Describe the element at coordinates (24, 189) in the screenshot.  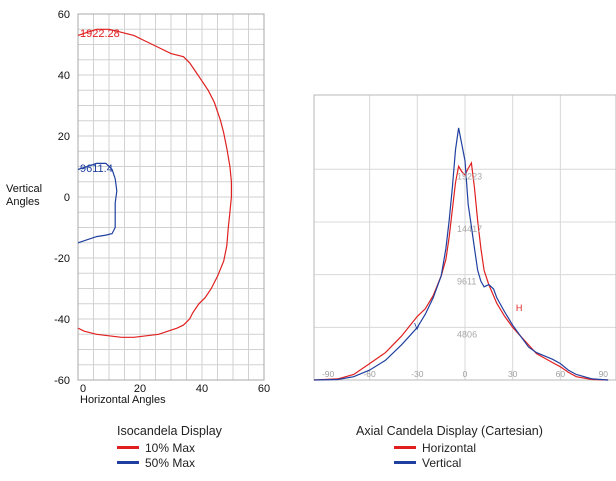
I see `y-axis-title-line-1: Vertical` at that location.